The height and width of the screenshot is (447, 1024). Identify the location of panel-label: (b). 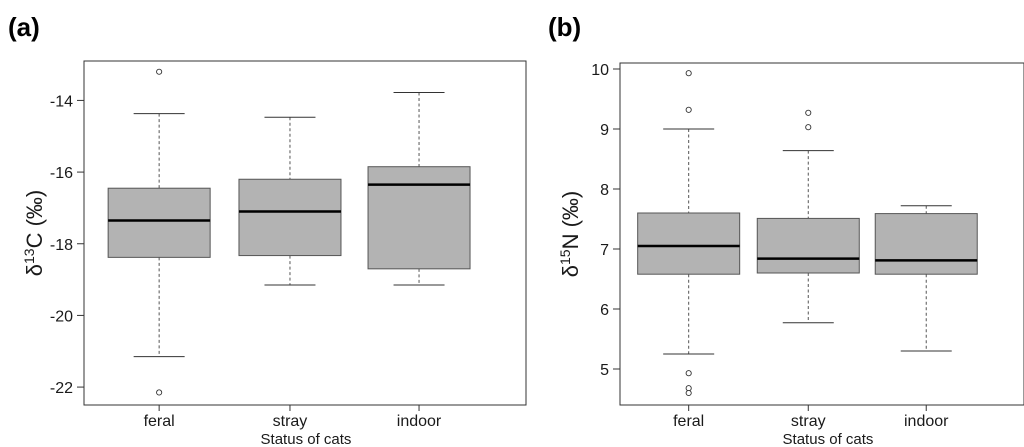
(564, 27).